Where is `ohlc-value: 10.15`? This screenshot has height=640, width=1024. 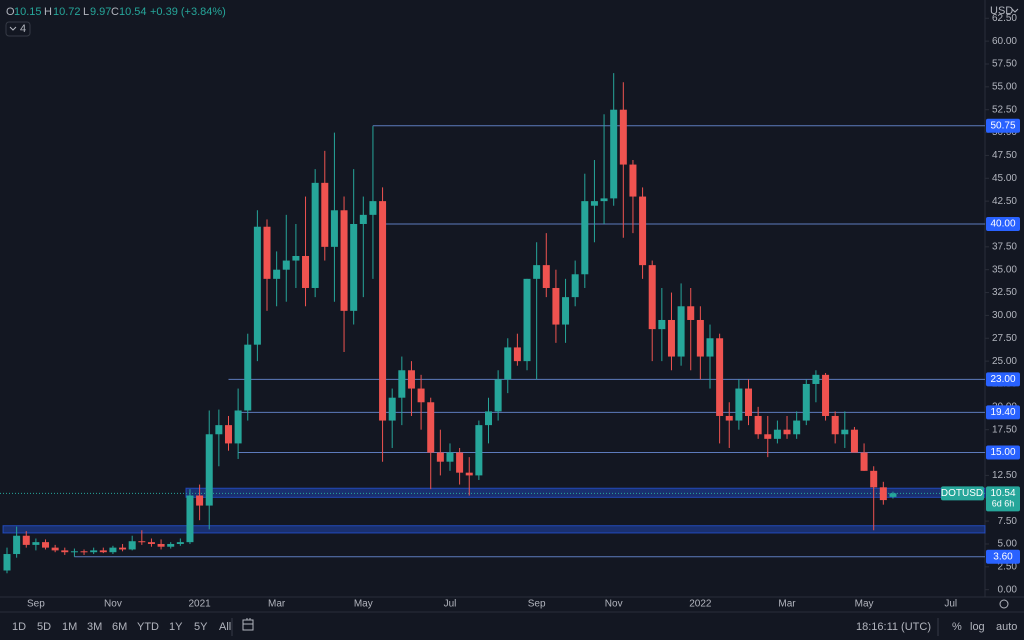
ohlc-value: 10.15 is located at coordinates (28, 12).